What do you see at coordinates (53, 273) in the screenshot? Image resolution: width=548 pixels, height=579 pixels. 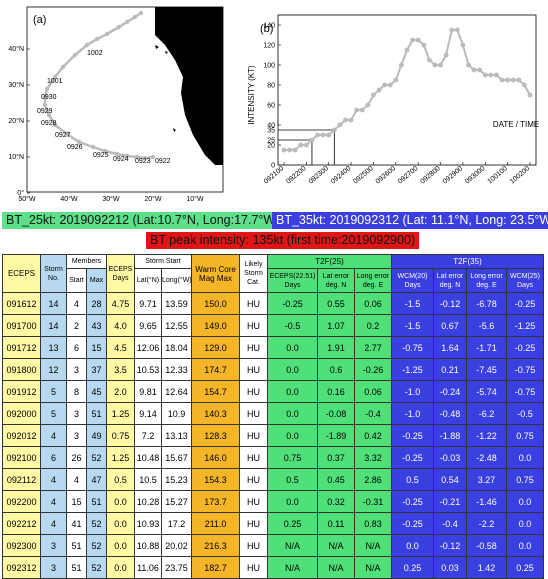 I see `col-storm-no: Storm No.` at bounding box center [53, 273].